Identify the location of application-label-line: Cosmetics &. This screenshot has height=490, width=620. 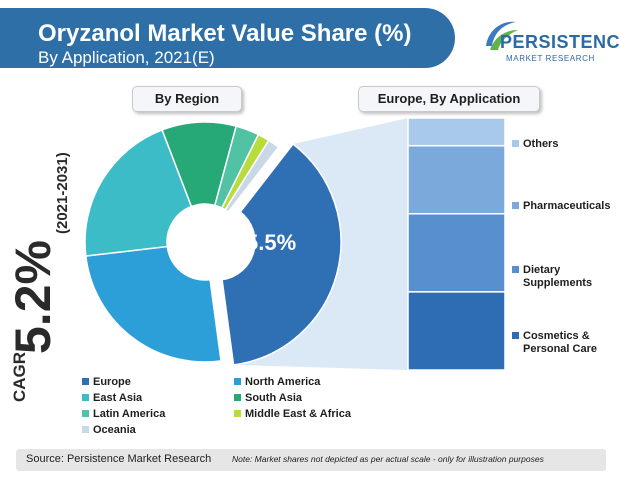
(554, 336).